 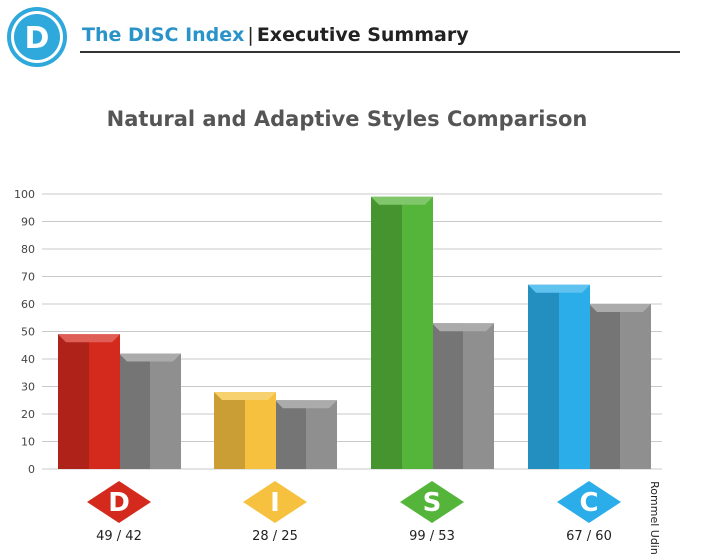 I want to click on bar-adaptive-d-top-face, so click(x=150, y=357).